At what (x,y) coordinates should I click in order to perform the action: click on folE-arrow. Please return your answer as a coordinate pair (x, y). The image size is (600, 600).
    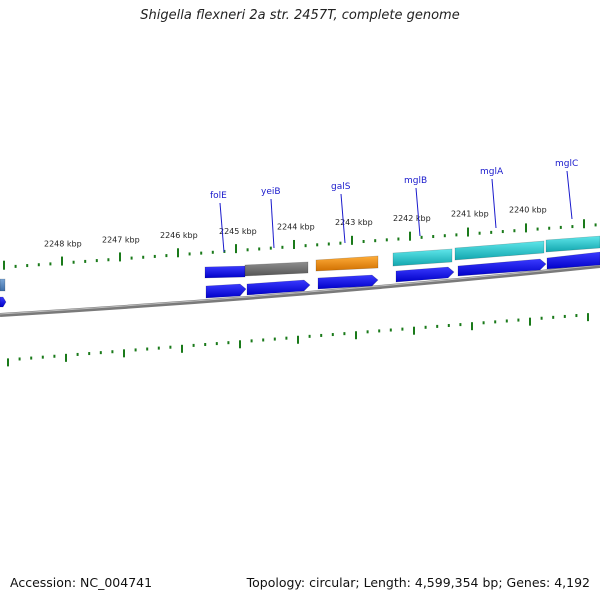
    Looking at the image, I should click on (226, 291).